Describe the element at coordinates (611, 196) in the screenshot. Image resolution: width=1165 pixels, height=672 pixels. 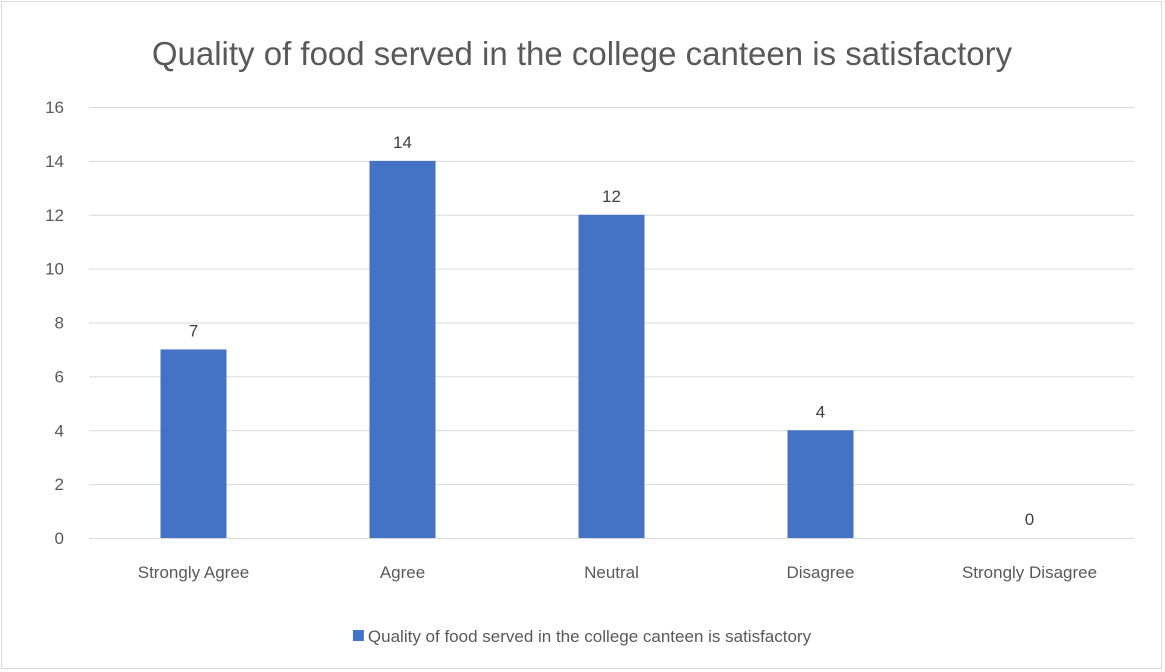
I see `data-label: 12` at that location.